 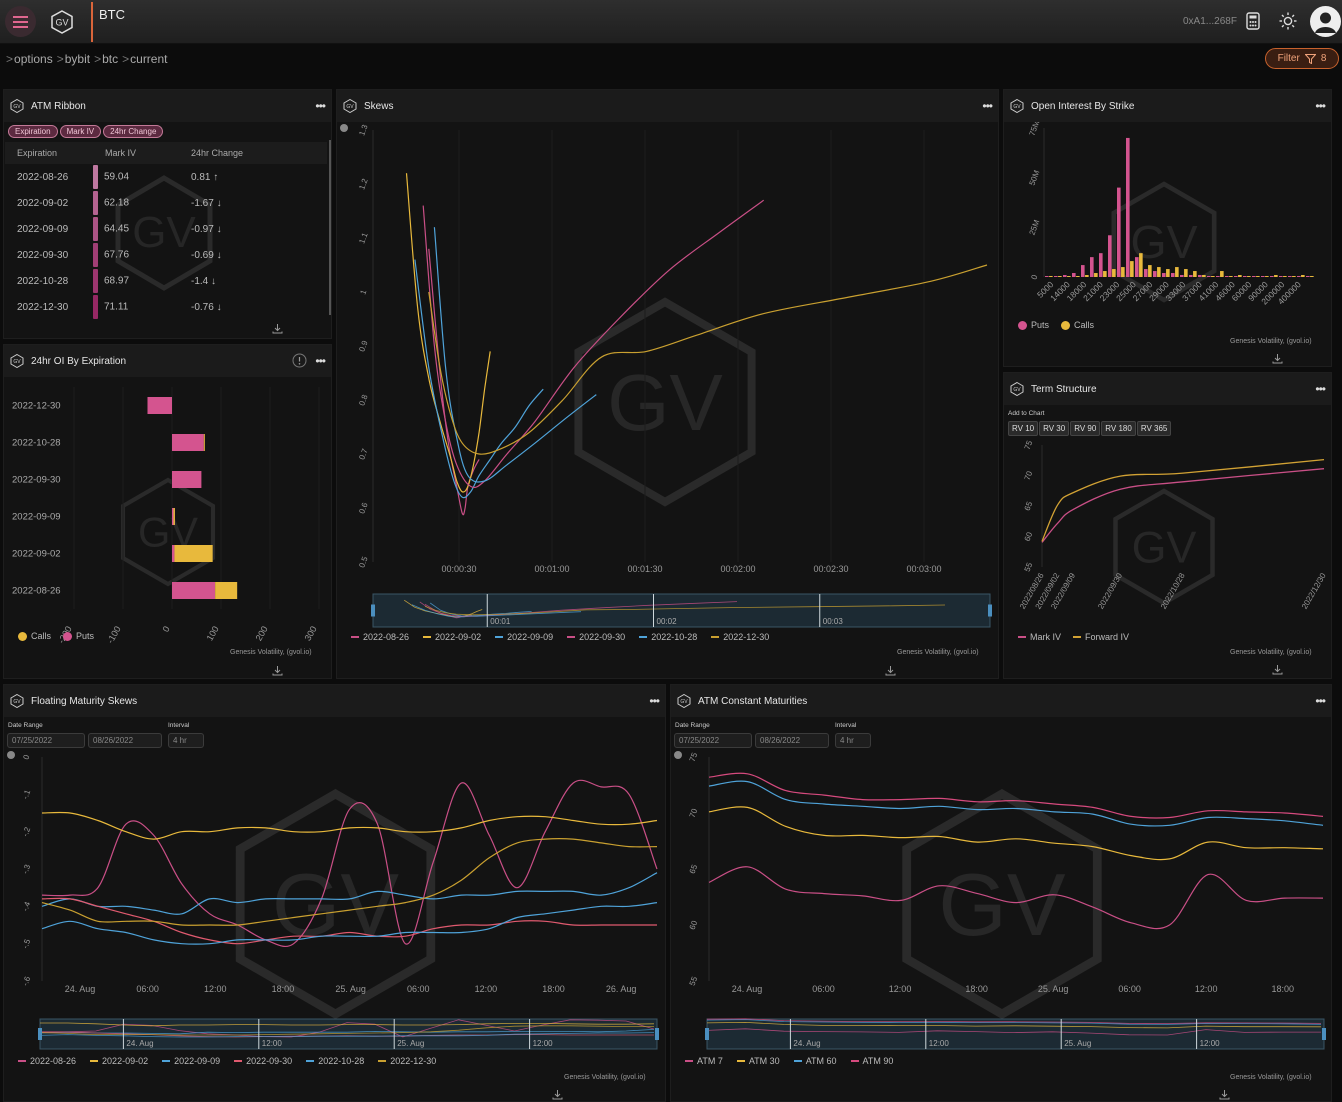 I want to click on theme-sun-icon, so click(x=1288, y=21).